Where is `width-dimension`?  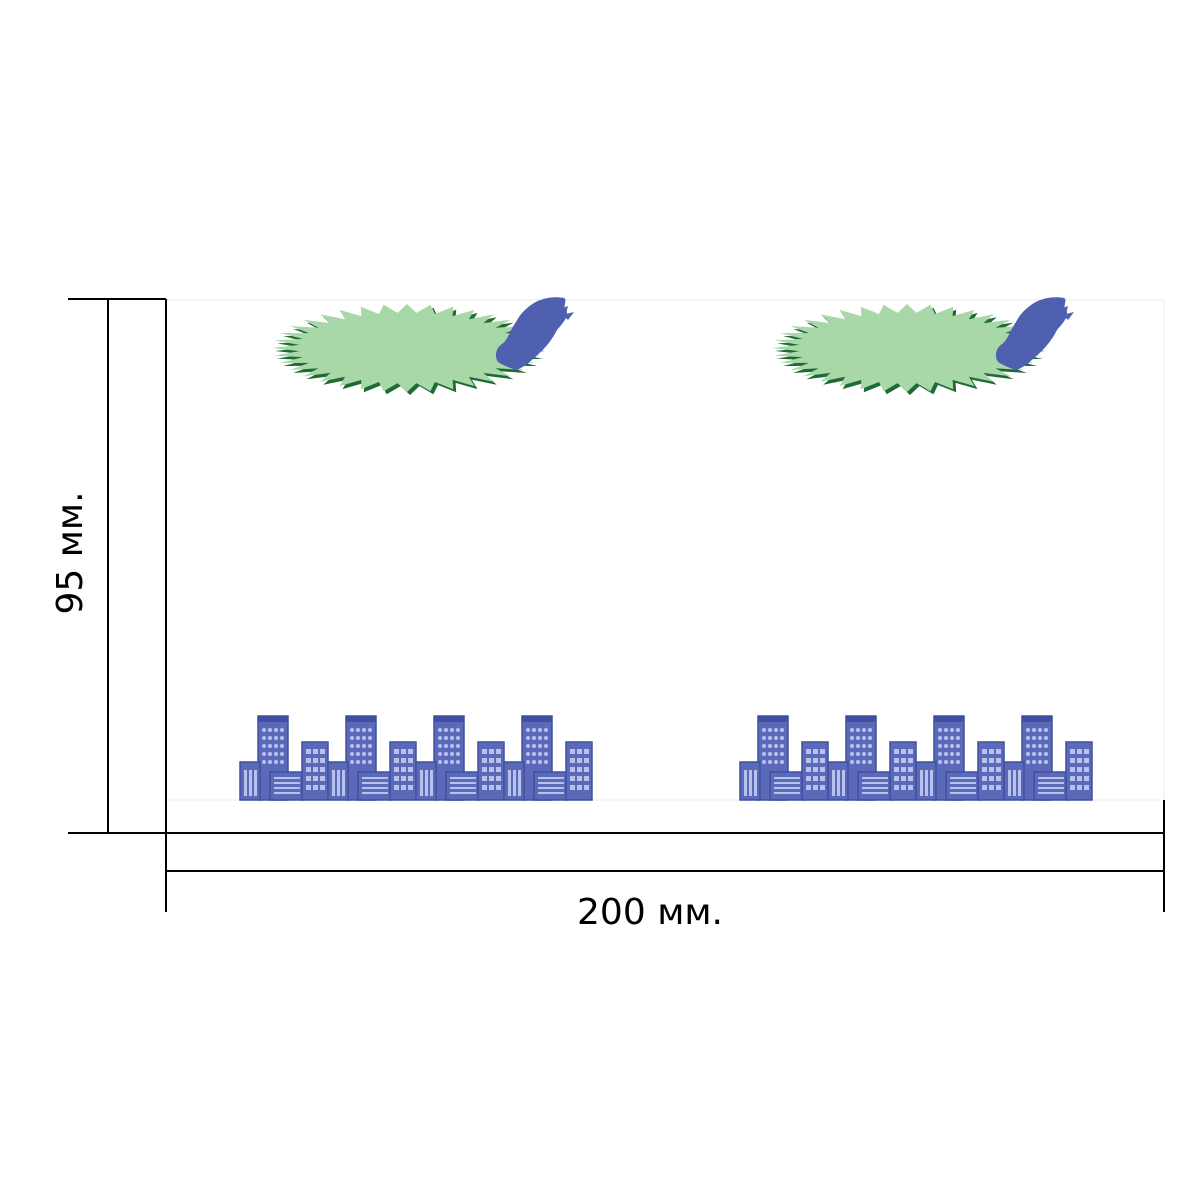
width-dimension is located at coordinates (665, 856).